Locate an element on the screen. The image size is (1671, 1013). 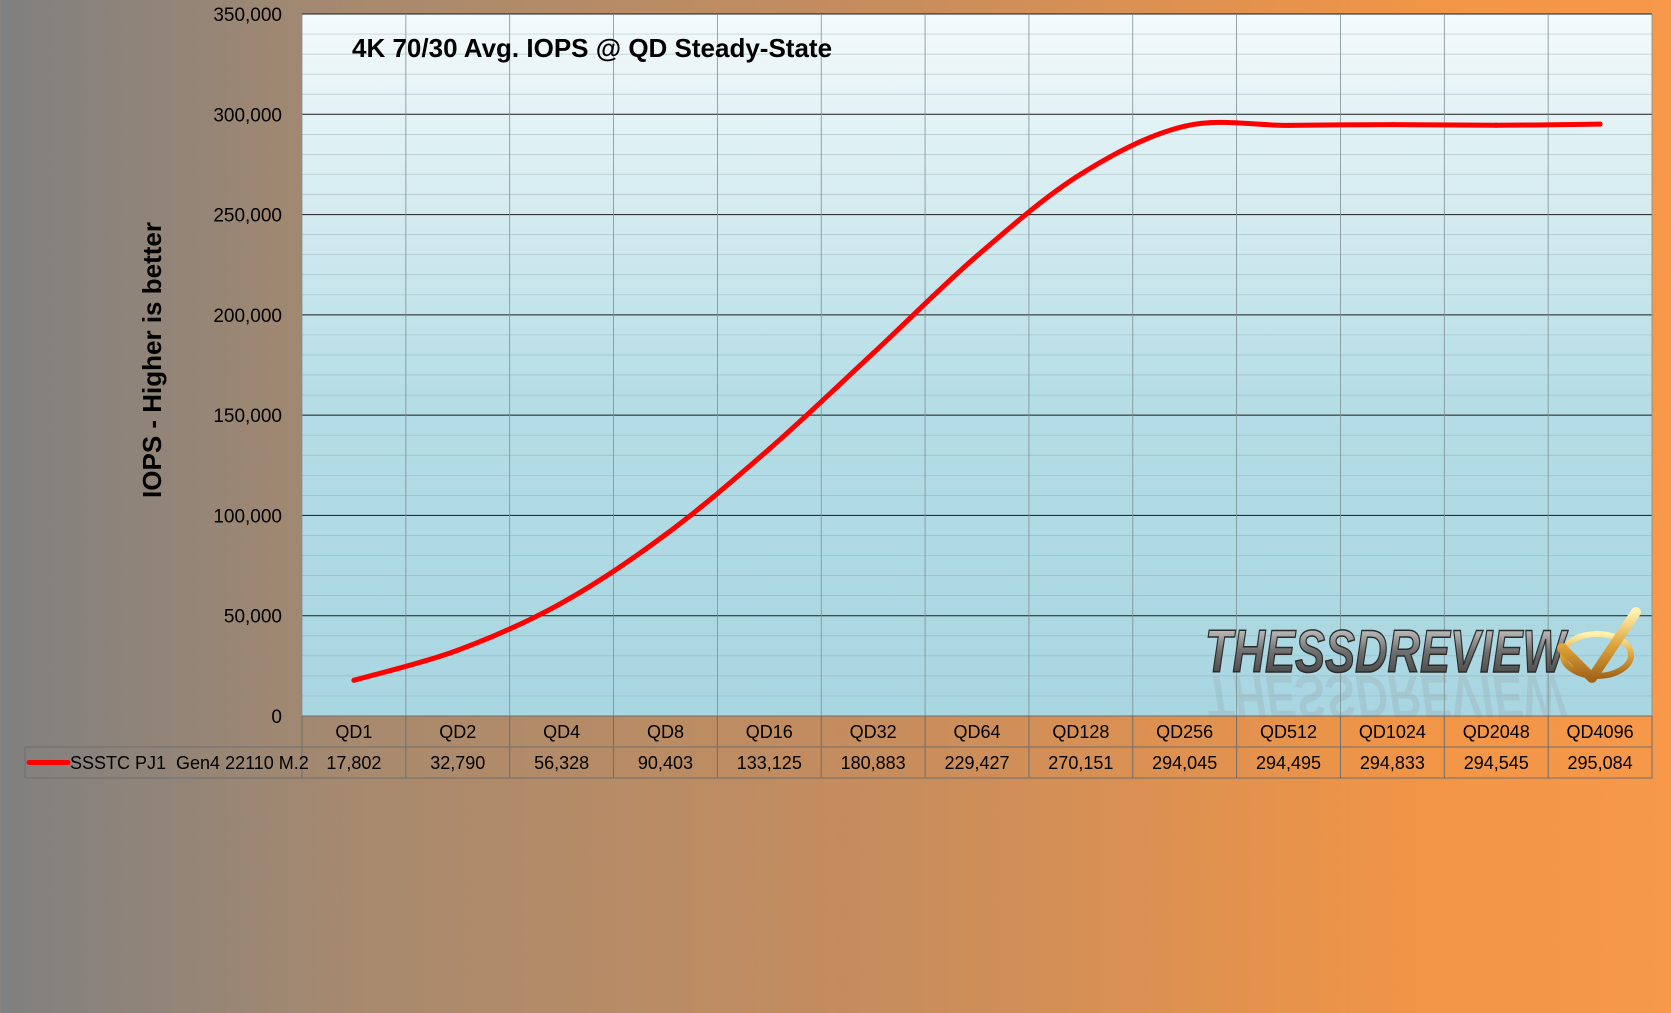
data-value-label: 270,151 is located at coordinates (1080, 763).